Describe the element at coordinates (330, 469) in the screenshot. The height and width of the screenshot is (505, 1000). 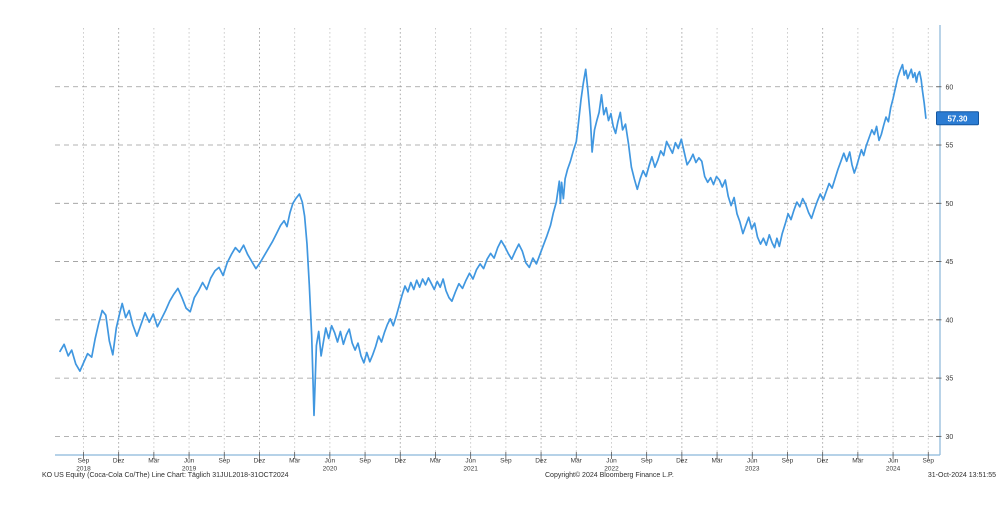
I see `x-year-label: 2020` at that location.